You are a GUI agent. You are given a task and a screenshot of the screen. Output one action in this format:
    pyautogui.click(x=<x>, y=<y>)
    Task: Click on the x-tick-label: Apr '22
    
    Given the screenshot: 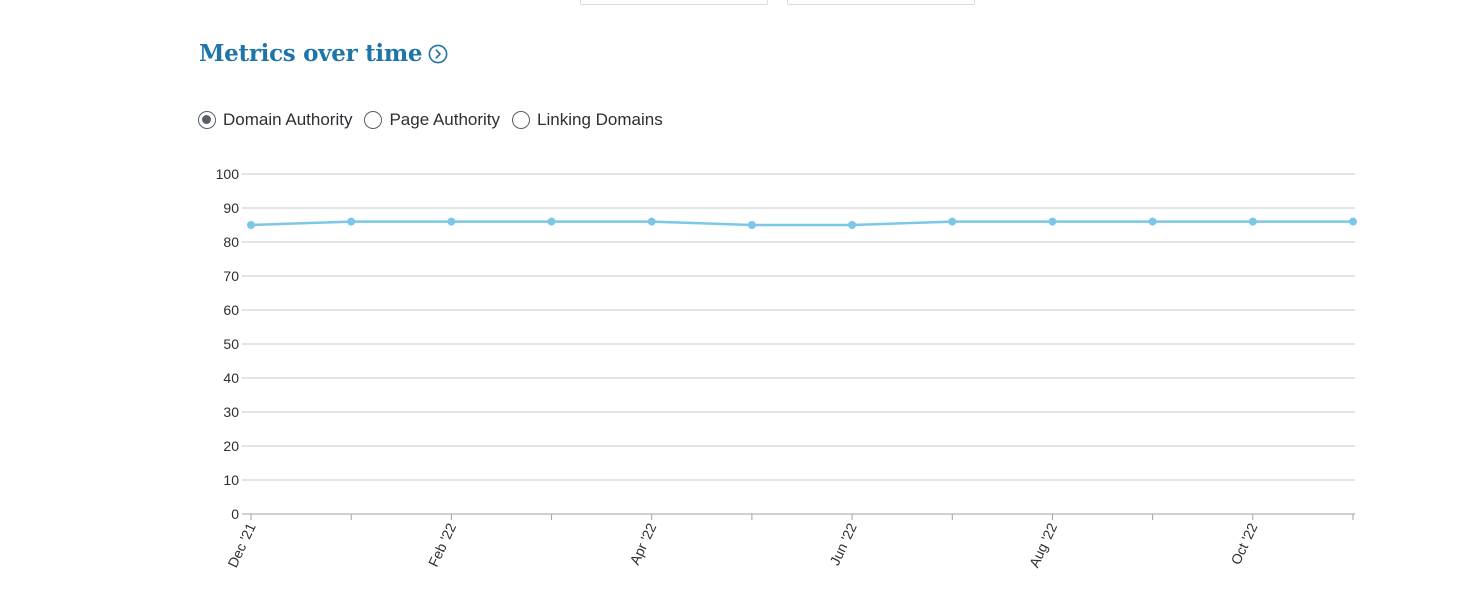 What is the action you would take?
    pyautogui.click(x=642, y=543)
    